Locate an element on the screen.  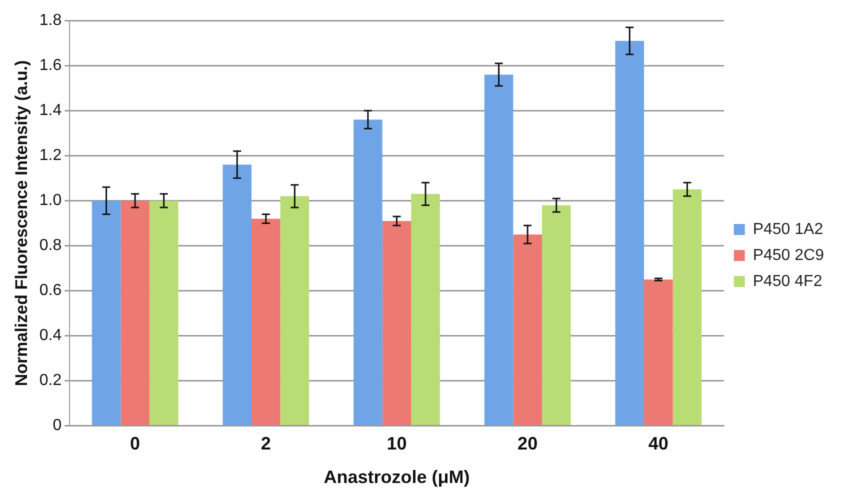
x-tick-label: 2 is located at coordinates (265, 444).